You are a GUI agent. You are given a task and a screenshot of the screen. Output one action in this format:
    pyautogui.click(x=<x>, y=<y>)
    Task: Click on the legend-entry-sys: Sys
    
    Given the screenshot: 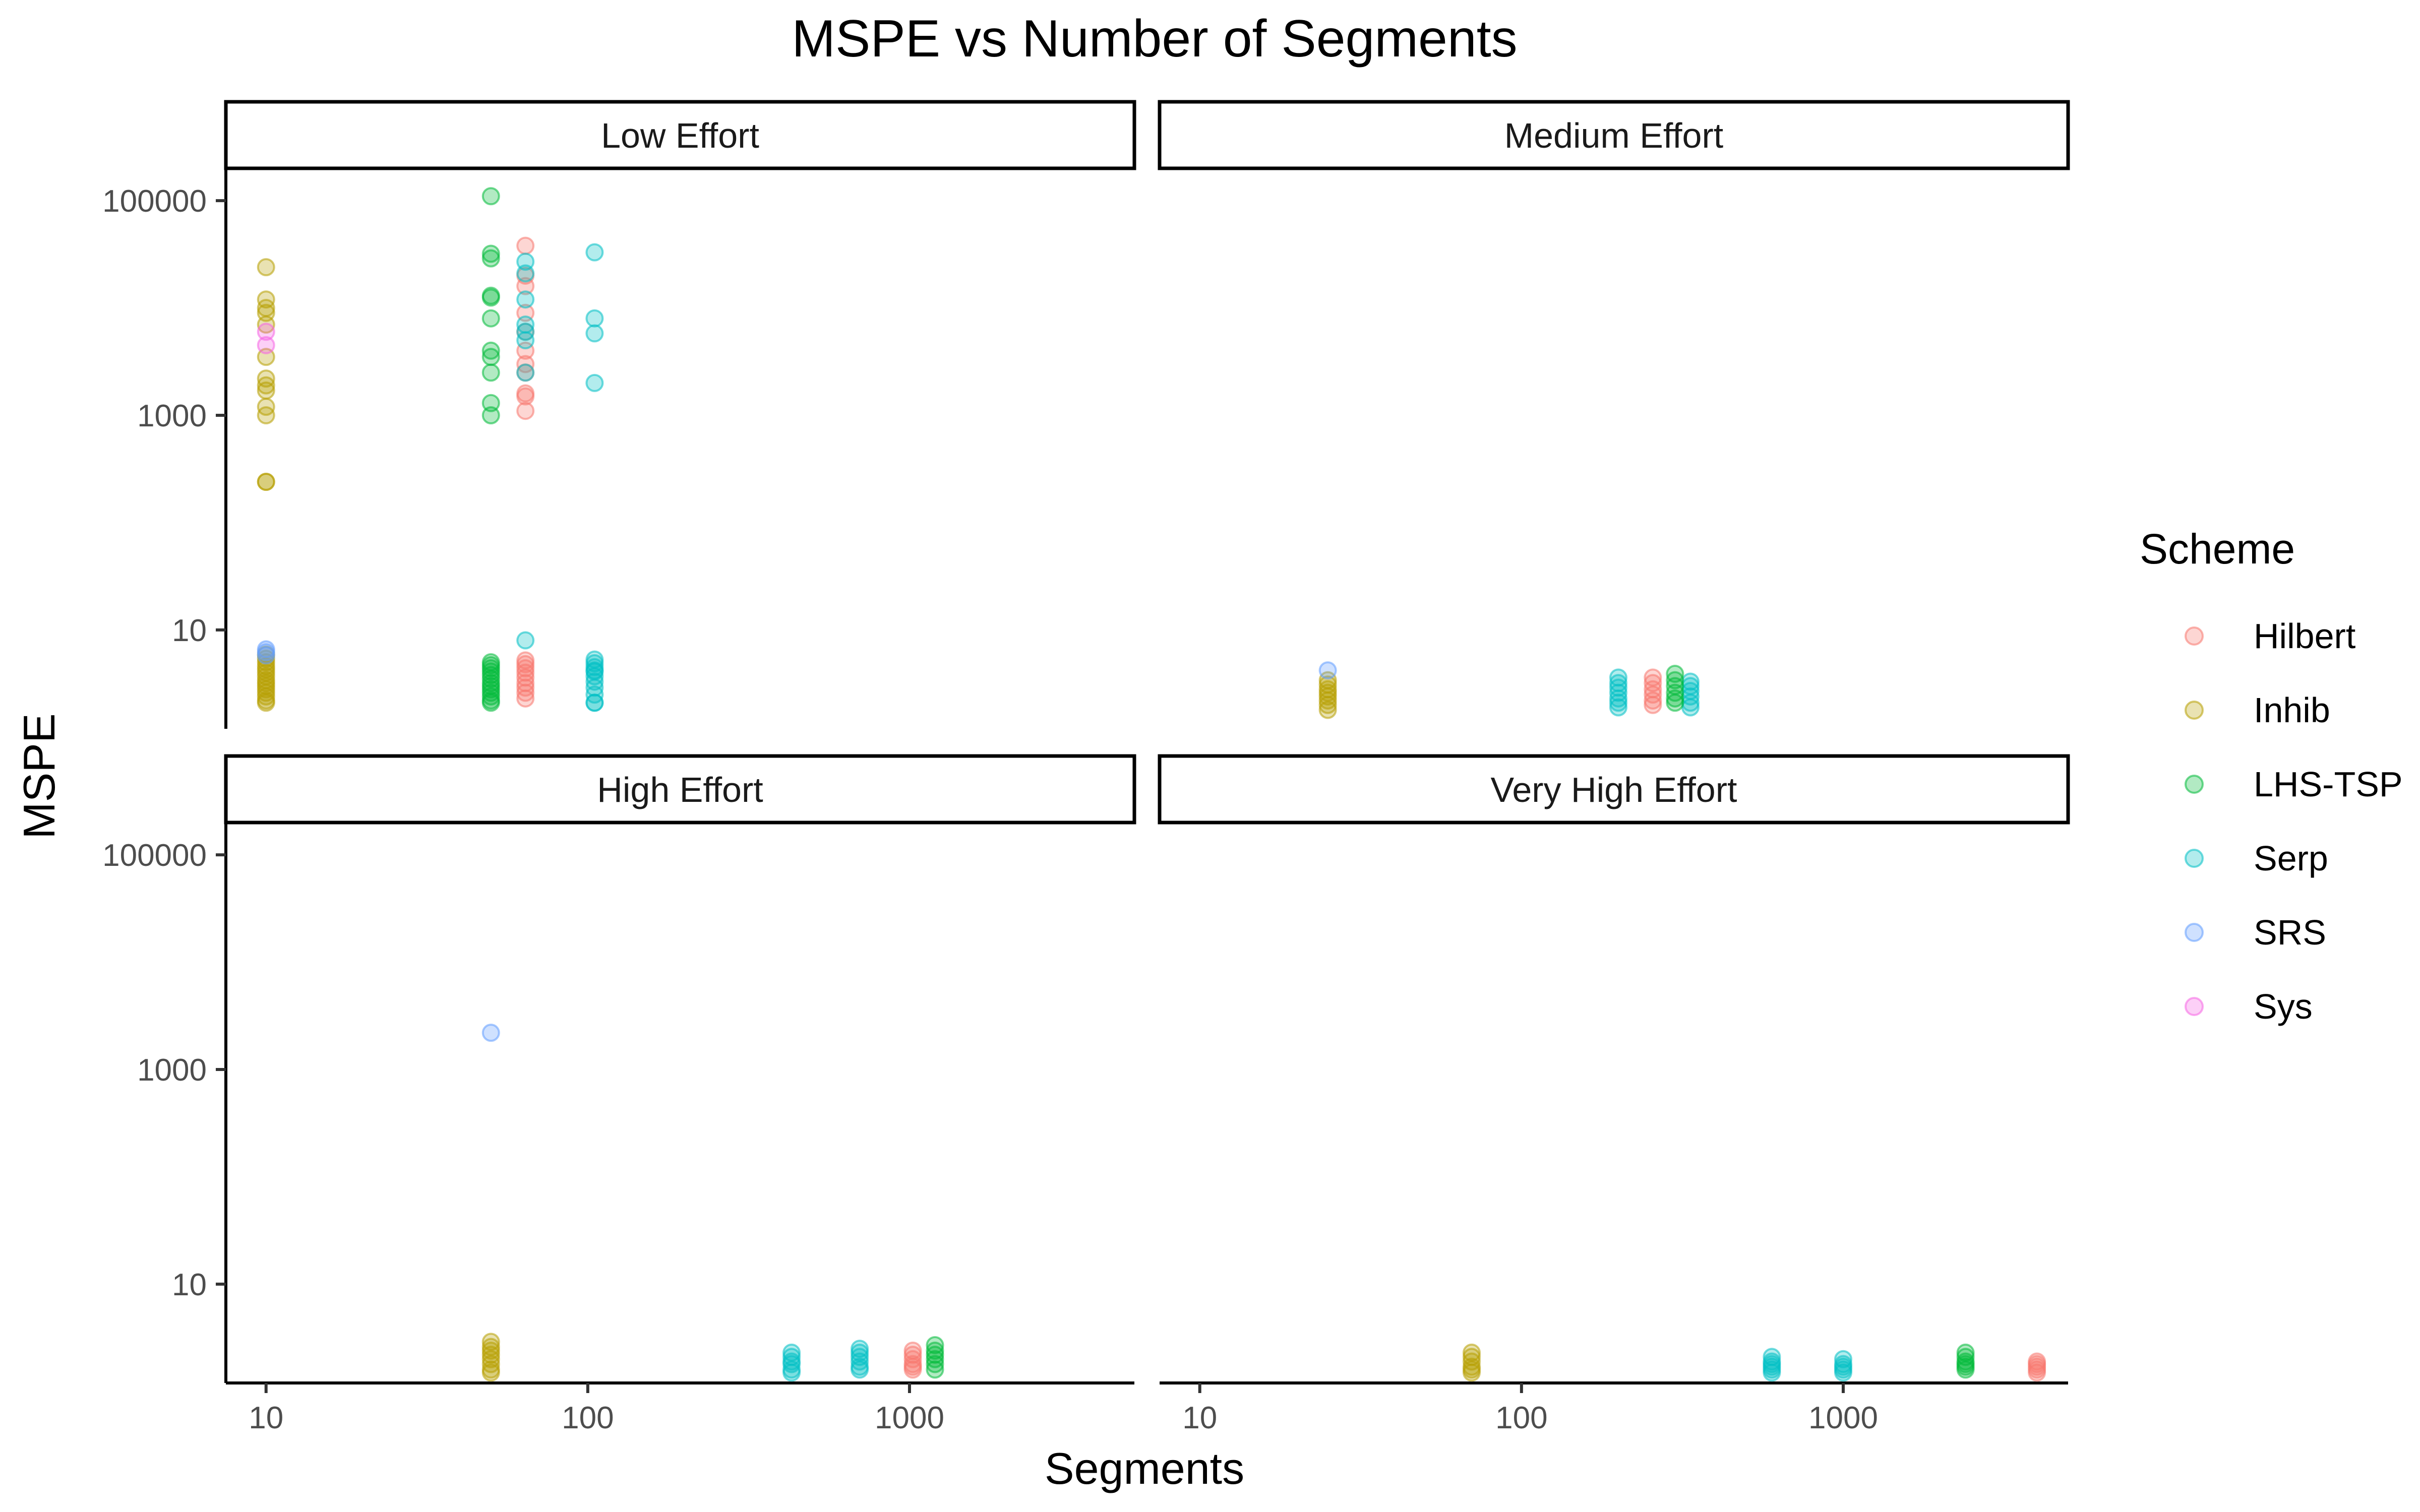 What is the action you would take?
    pyautogui.click(x=2249, y=1007)
    